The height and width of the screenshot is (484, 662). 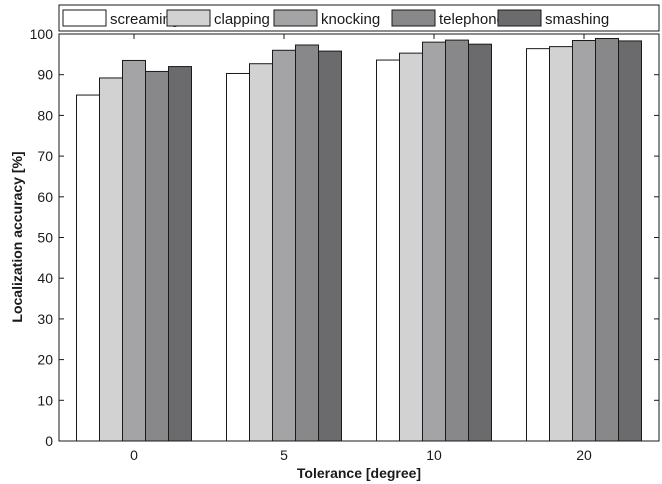 I want to click on legend-swatch-clapping, so click(x=188, y=18).